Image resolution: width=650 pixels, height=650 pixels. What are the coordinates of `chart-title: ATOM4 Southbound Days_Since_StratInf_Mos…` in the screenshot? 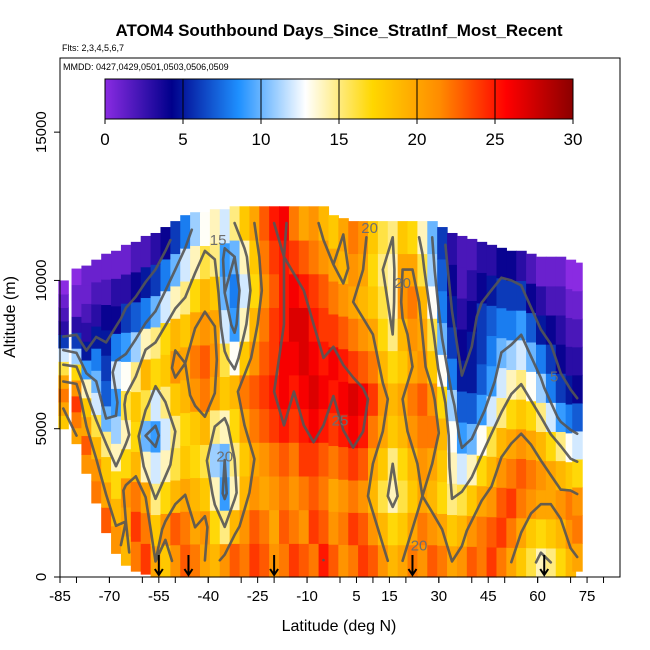 It's located at (338, 30).